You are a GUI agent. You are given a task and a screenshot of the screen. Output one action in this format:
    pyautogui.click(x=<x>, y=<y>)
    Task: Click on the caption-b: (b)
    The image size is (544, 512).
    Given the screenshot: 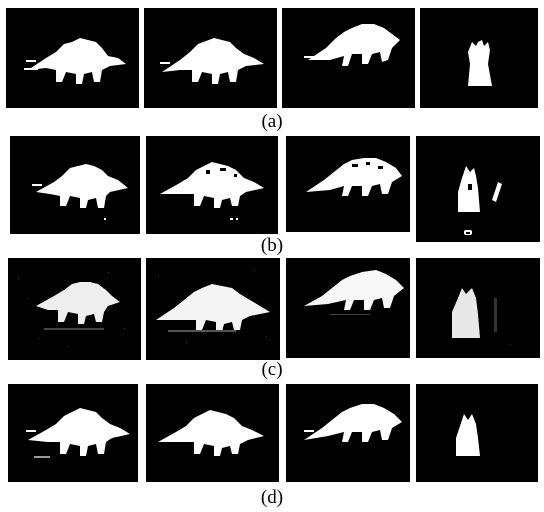 What is the action you would take?
    pyautogui.click(x=272, y=245)
    